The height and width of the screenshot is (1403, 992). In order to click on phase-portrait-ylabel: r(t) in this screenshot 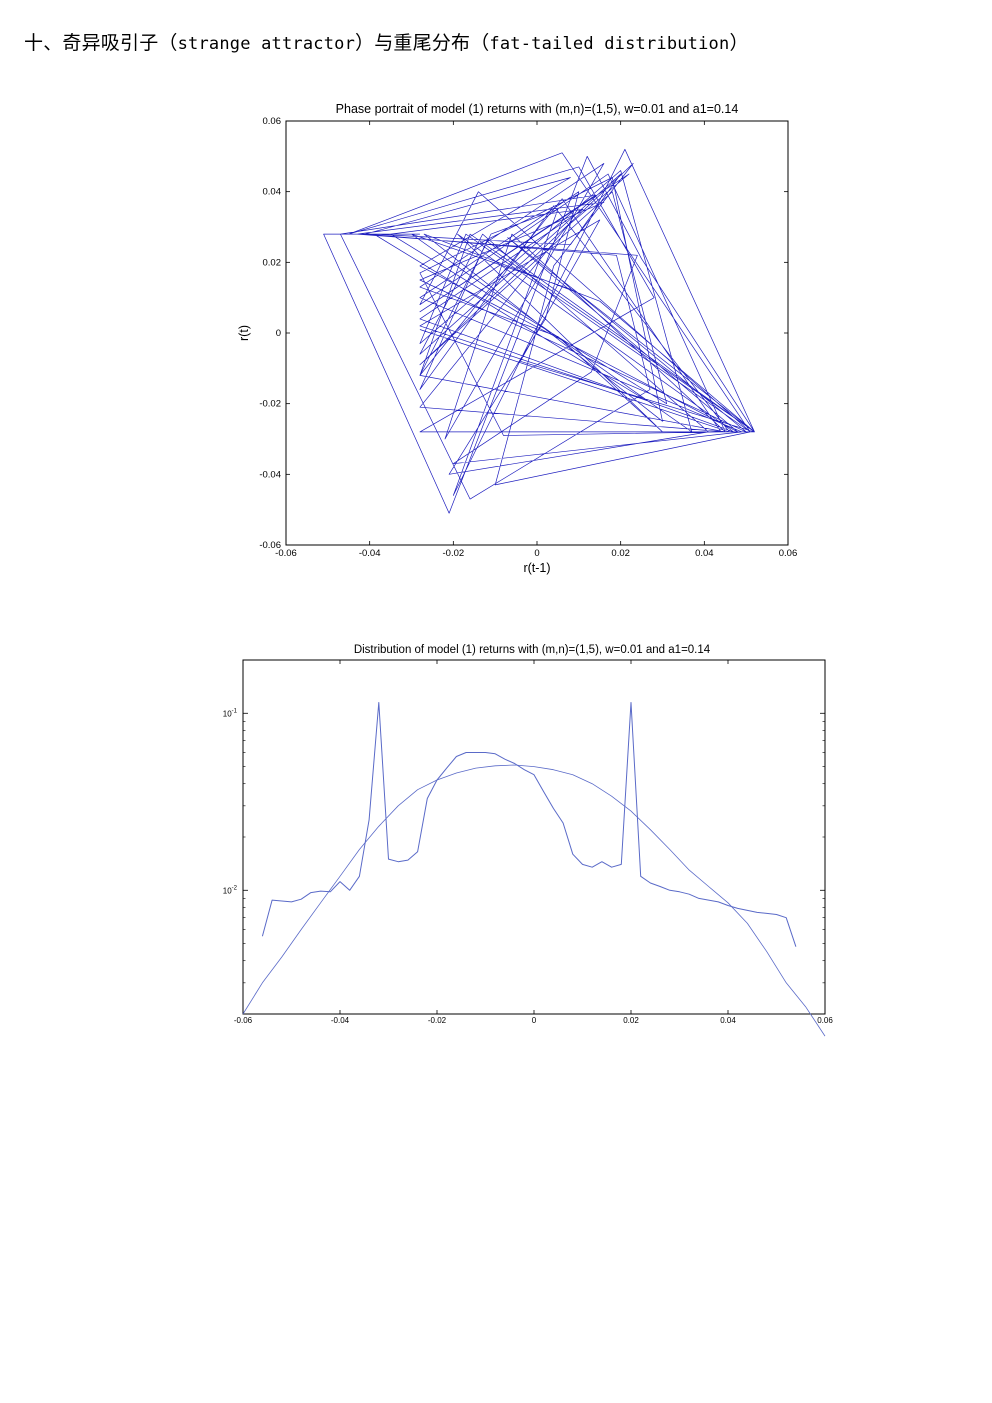, I will do `click(244, 333)`.